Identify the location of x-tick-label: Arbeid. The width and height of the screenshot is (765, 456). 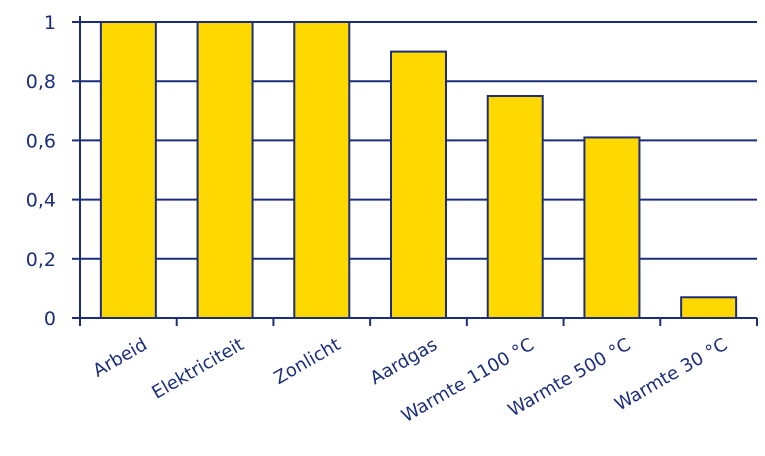
(120, 358).